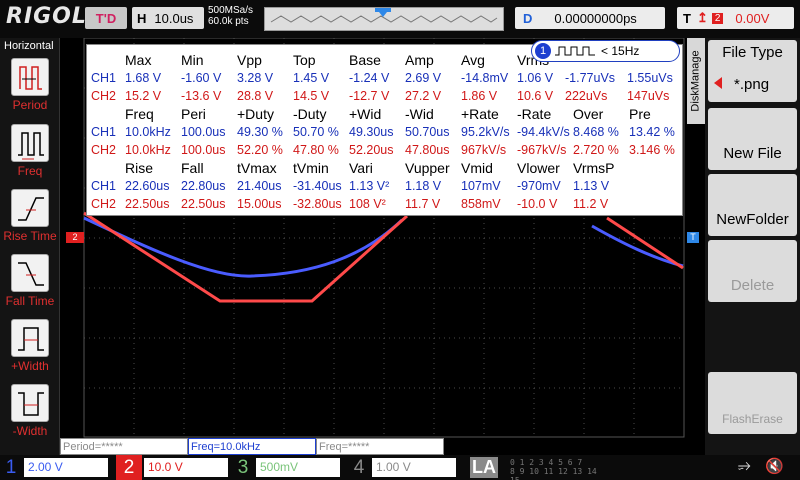  Describe the element at coordinates (255, 96) in the screenshot. I see `value-cell: 28.8 V` at that location.